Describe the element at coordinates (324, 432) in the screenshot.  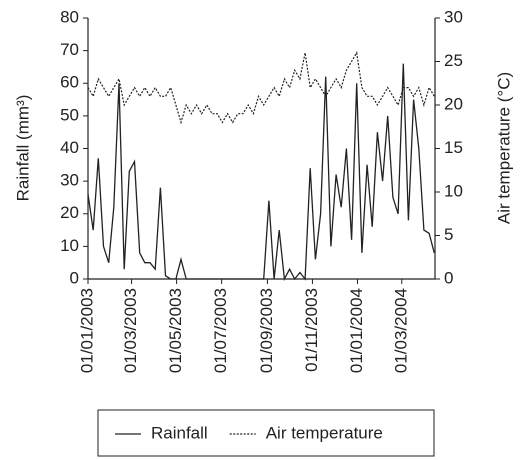
I see `legend-label: Air temperature` at that location.